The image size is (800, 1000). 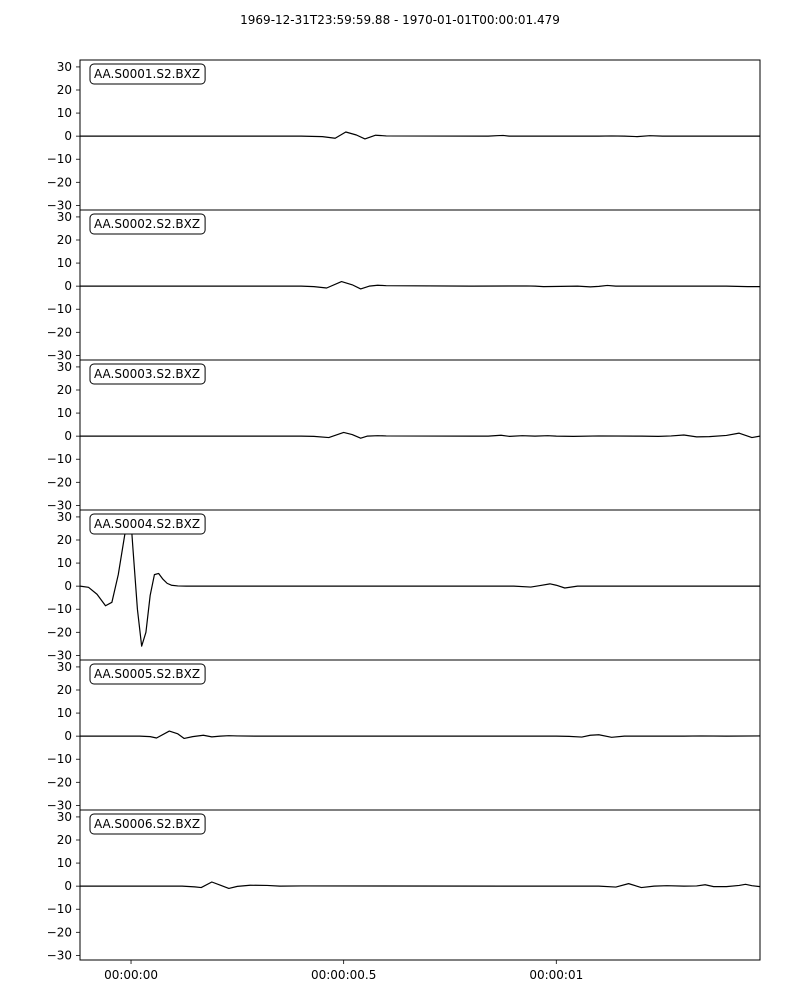 I want to click on trace-panel-4: 30 20 10 0 −10 −20 −30 AA.S0004.S2.BXZ, so click(x=404, y=585).